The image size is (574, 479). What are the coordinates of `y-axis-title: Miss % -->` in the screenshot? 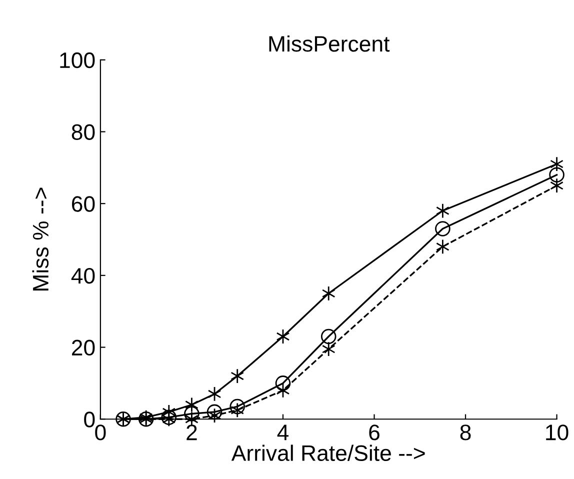 It's located at (40, 239).